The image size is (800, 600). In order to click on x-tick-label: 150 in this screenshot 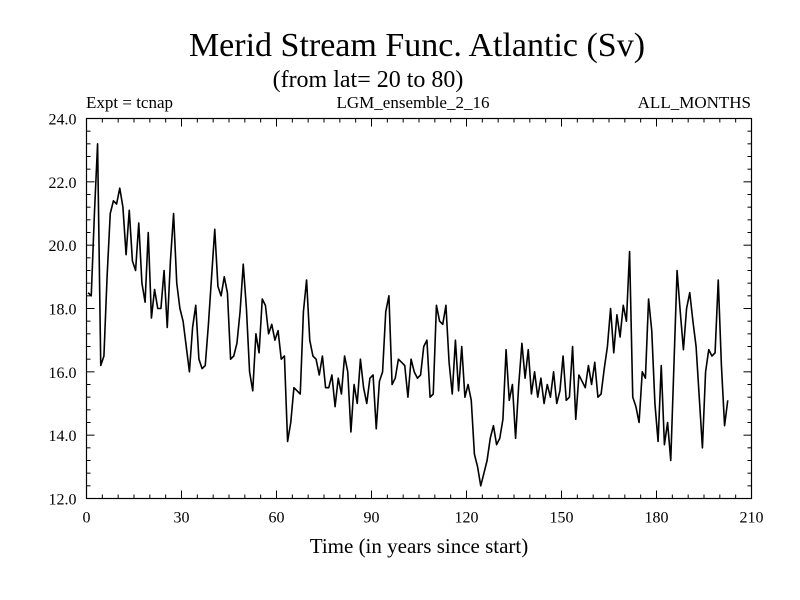, I will do `click(562, 518)`.